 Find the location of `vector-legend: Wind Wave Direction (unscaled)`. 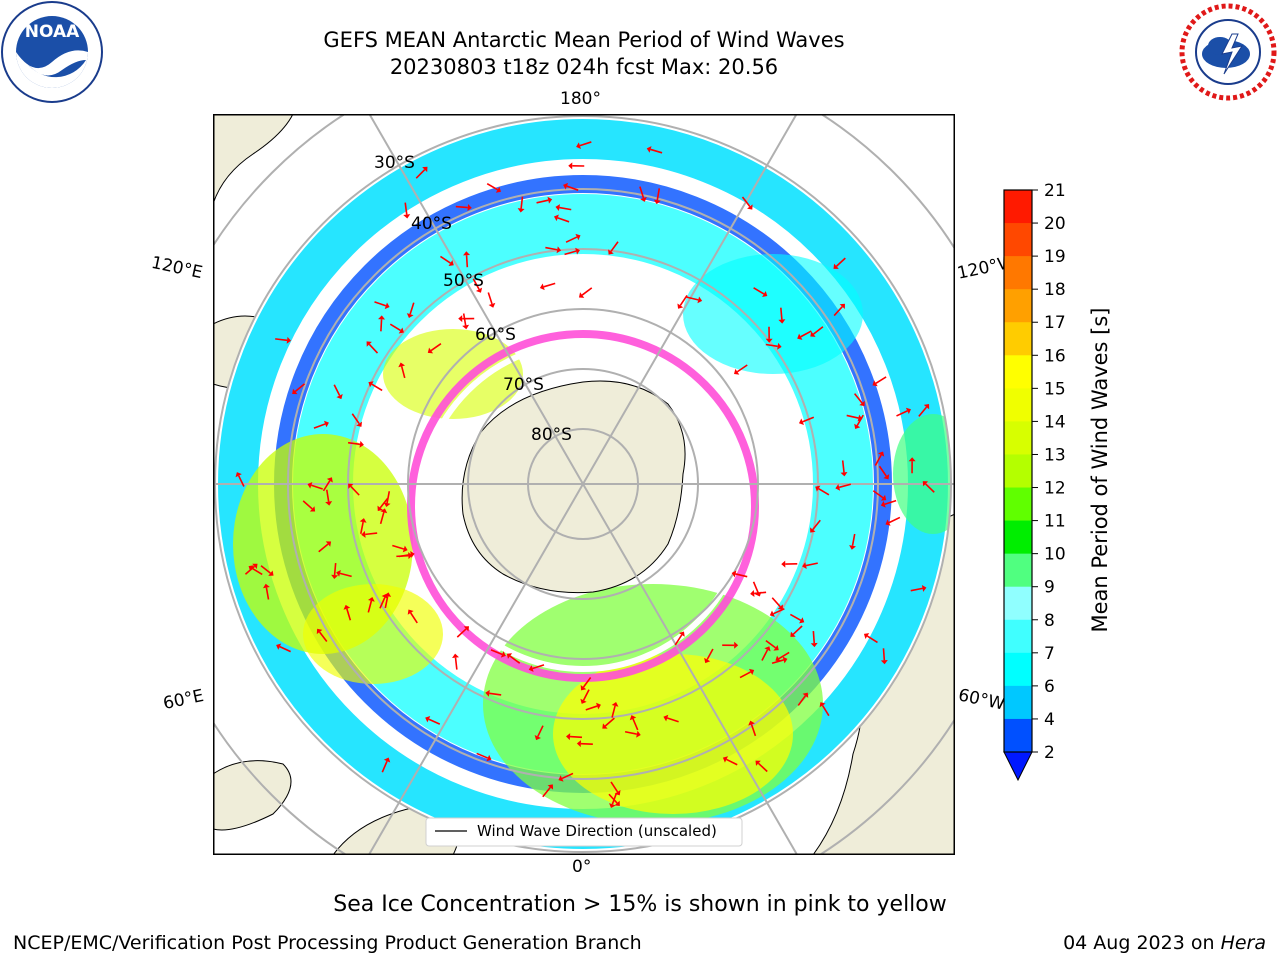

vector-legend: Wind Wave Direction (unscaled) is located at coordinates (584, 832).